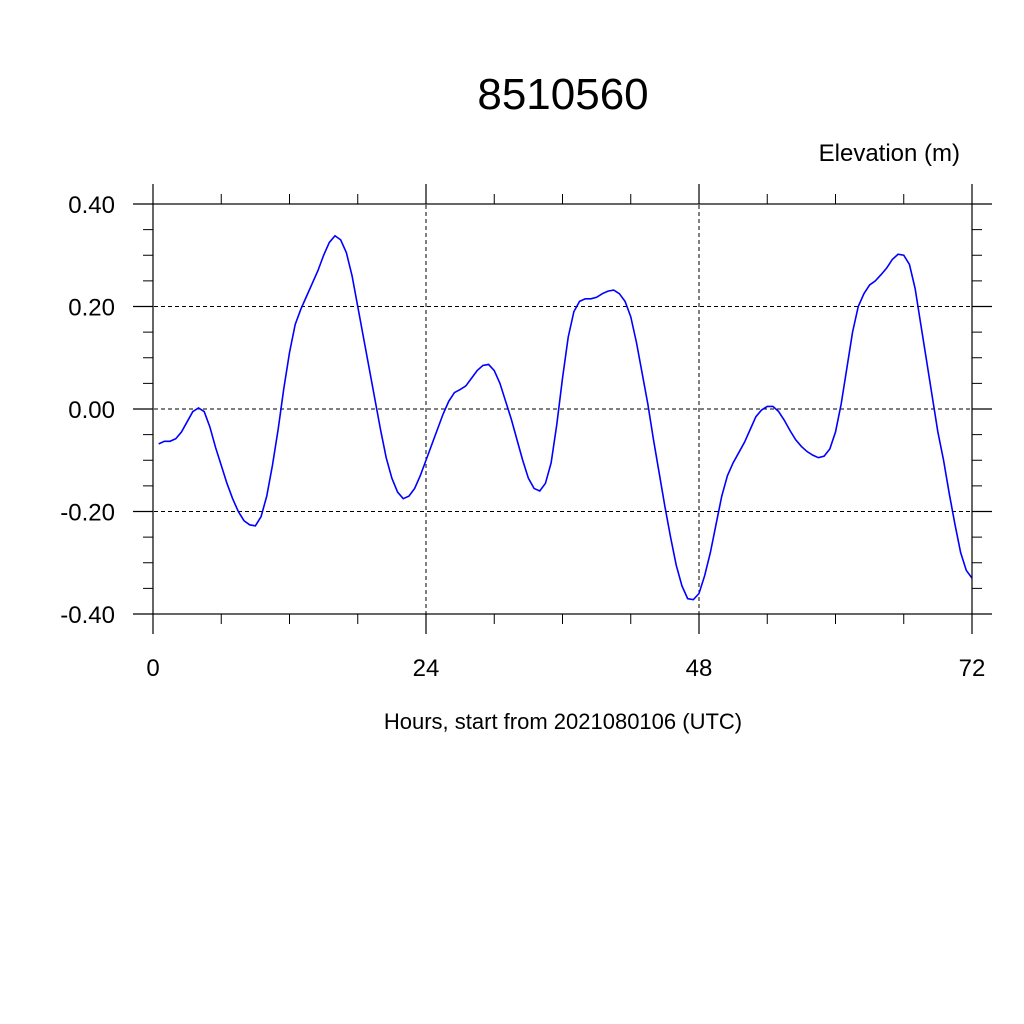 This screenshot has width=1024, height=1024. I want to click on x-axis-title: Hours, start from 2021080106 (UTC), so click(563, 721).